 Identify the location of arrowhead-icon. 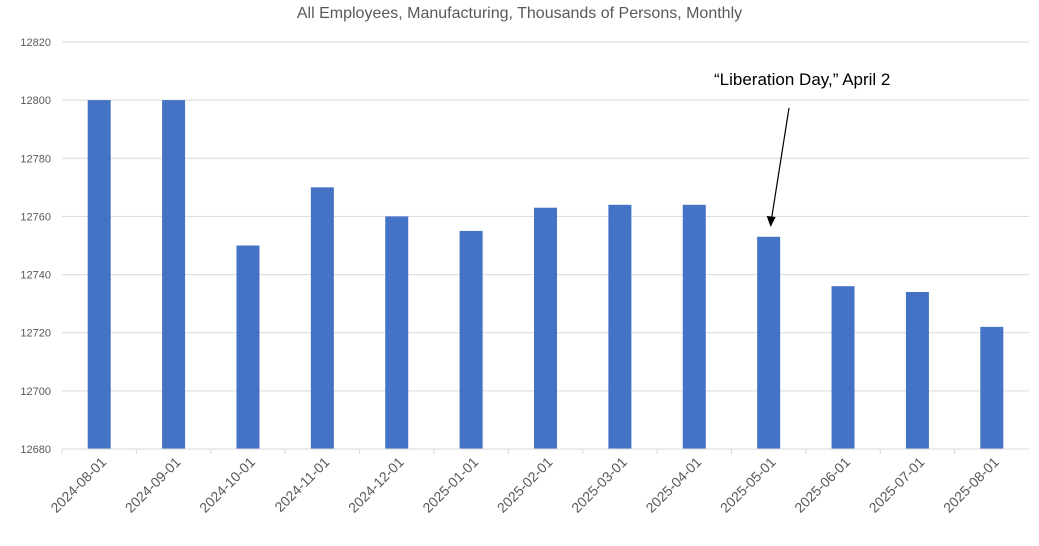
(771, 221).